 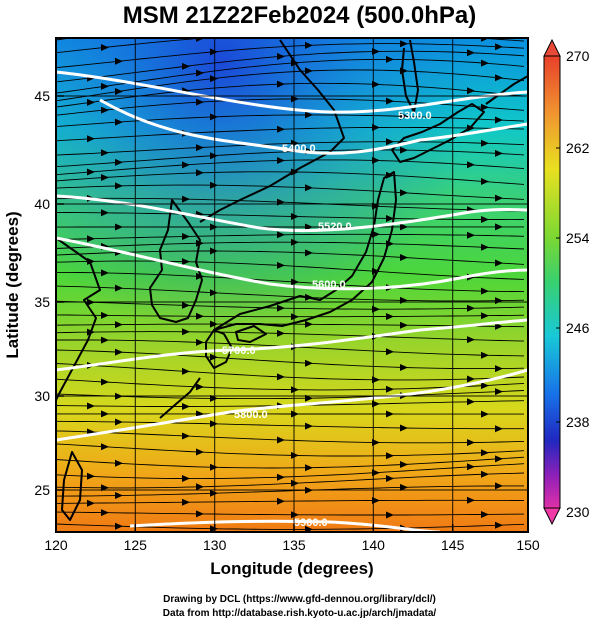 What do you see at coordinates (528, 545) in the screenshot?
I see `x-tick-label: 150` at bounding box center [528, 545].